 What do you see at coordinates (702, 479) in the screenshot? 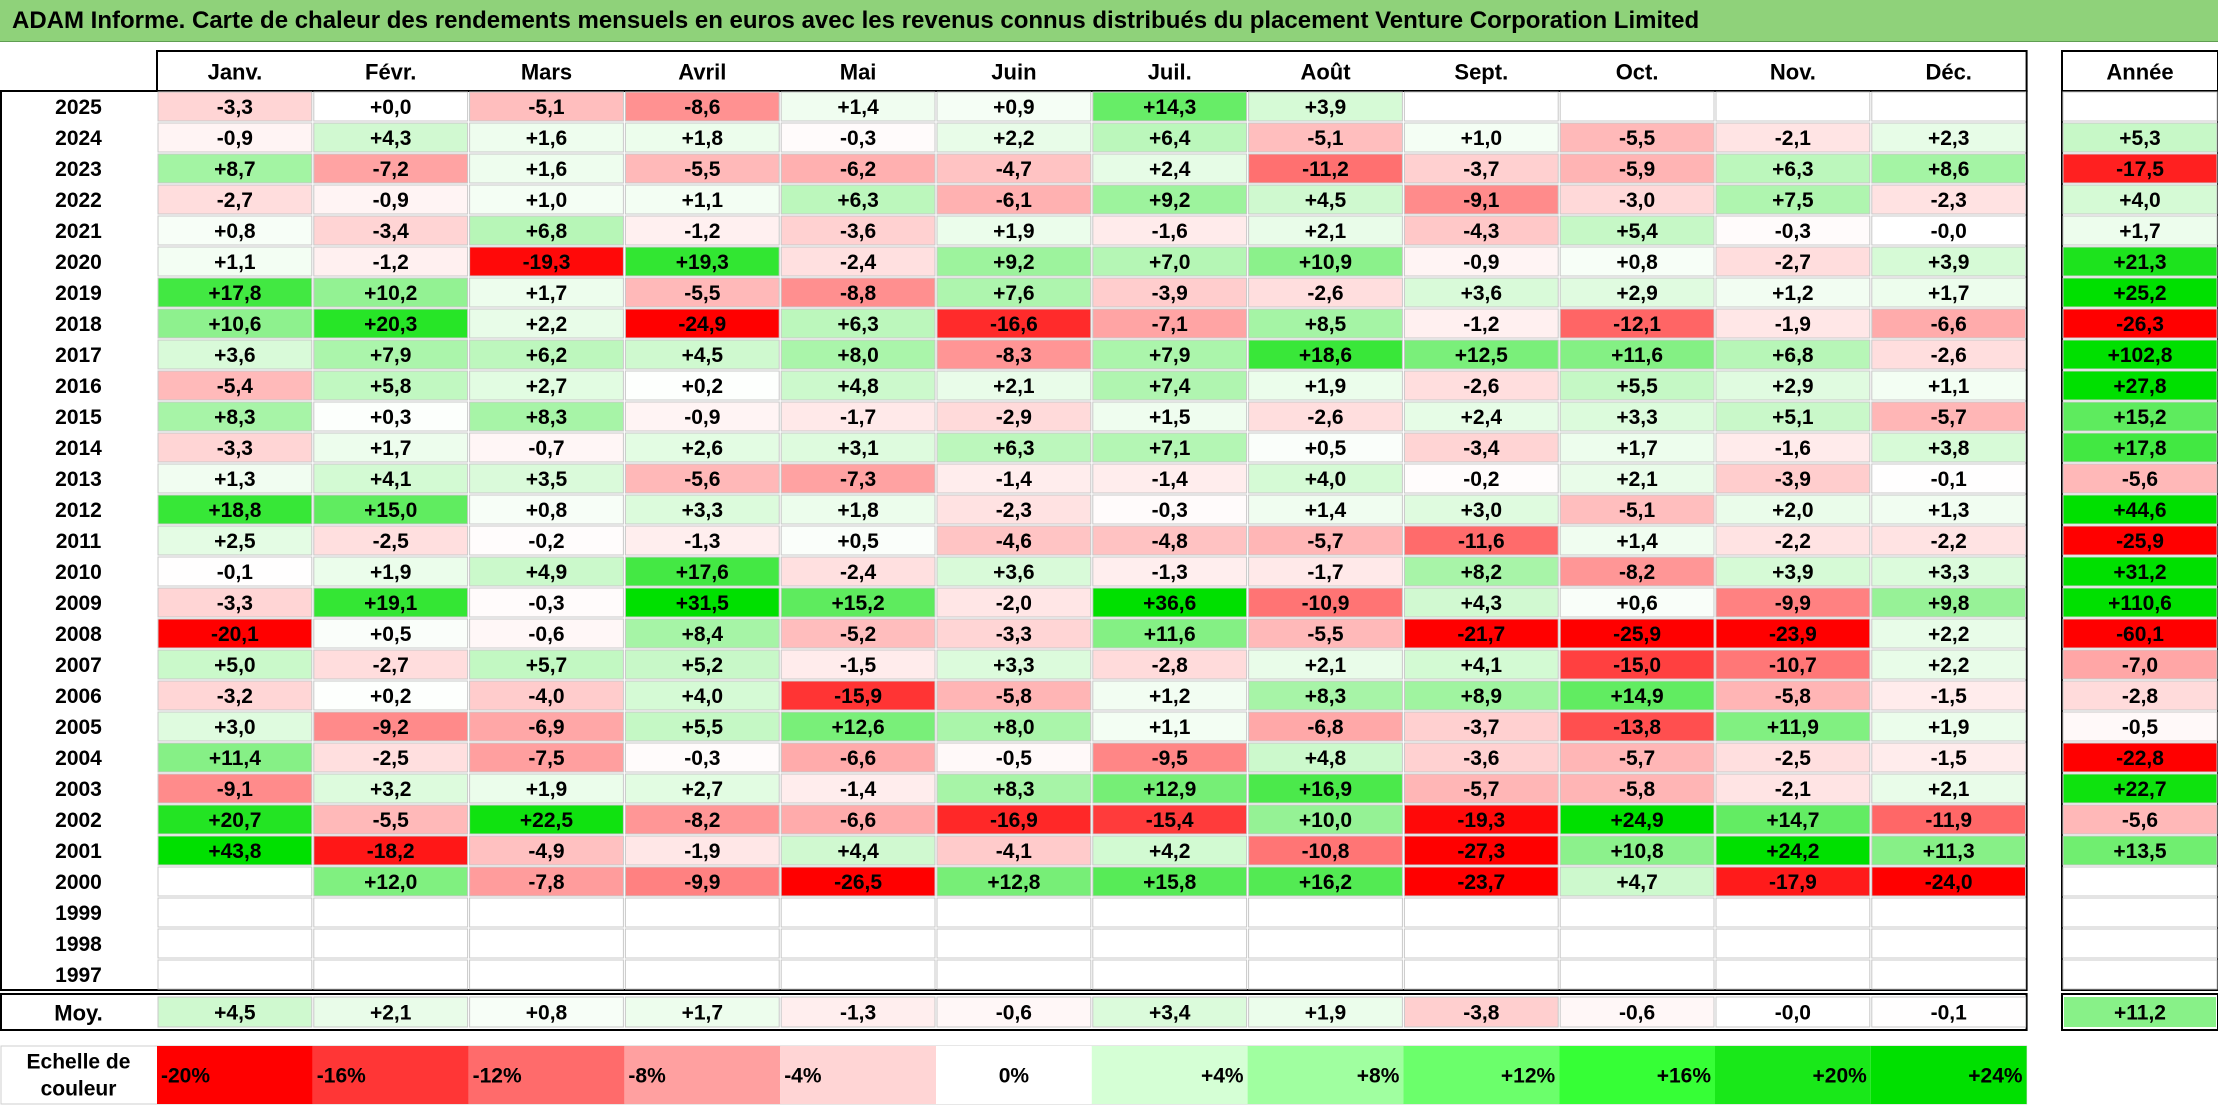
I see `cell-value: -5,6` at bounding box center [702, 479].